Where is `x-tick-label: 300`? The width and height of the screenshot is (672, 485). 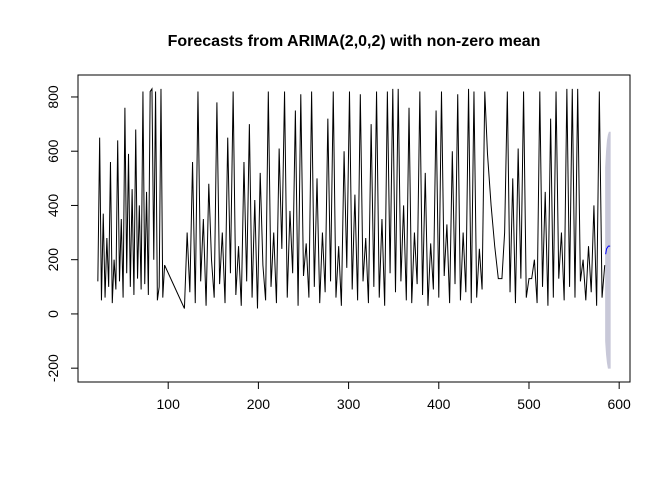
x-tick-label: 300 is located at coordinates (349, 404).